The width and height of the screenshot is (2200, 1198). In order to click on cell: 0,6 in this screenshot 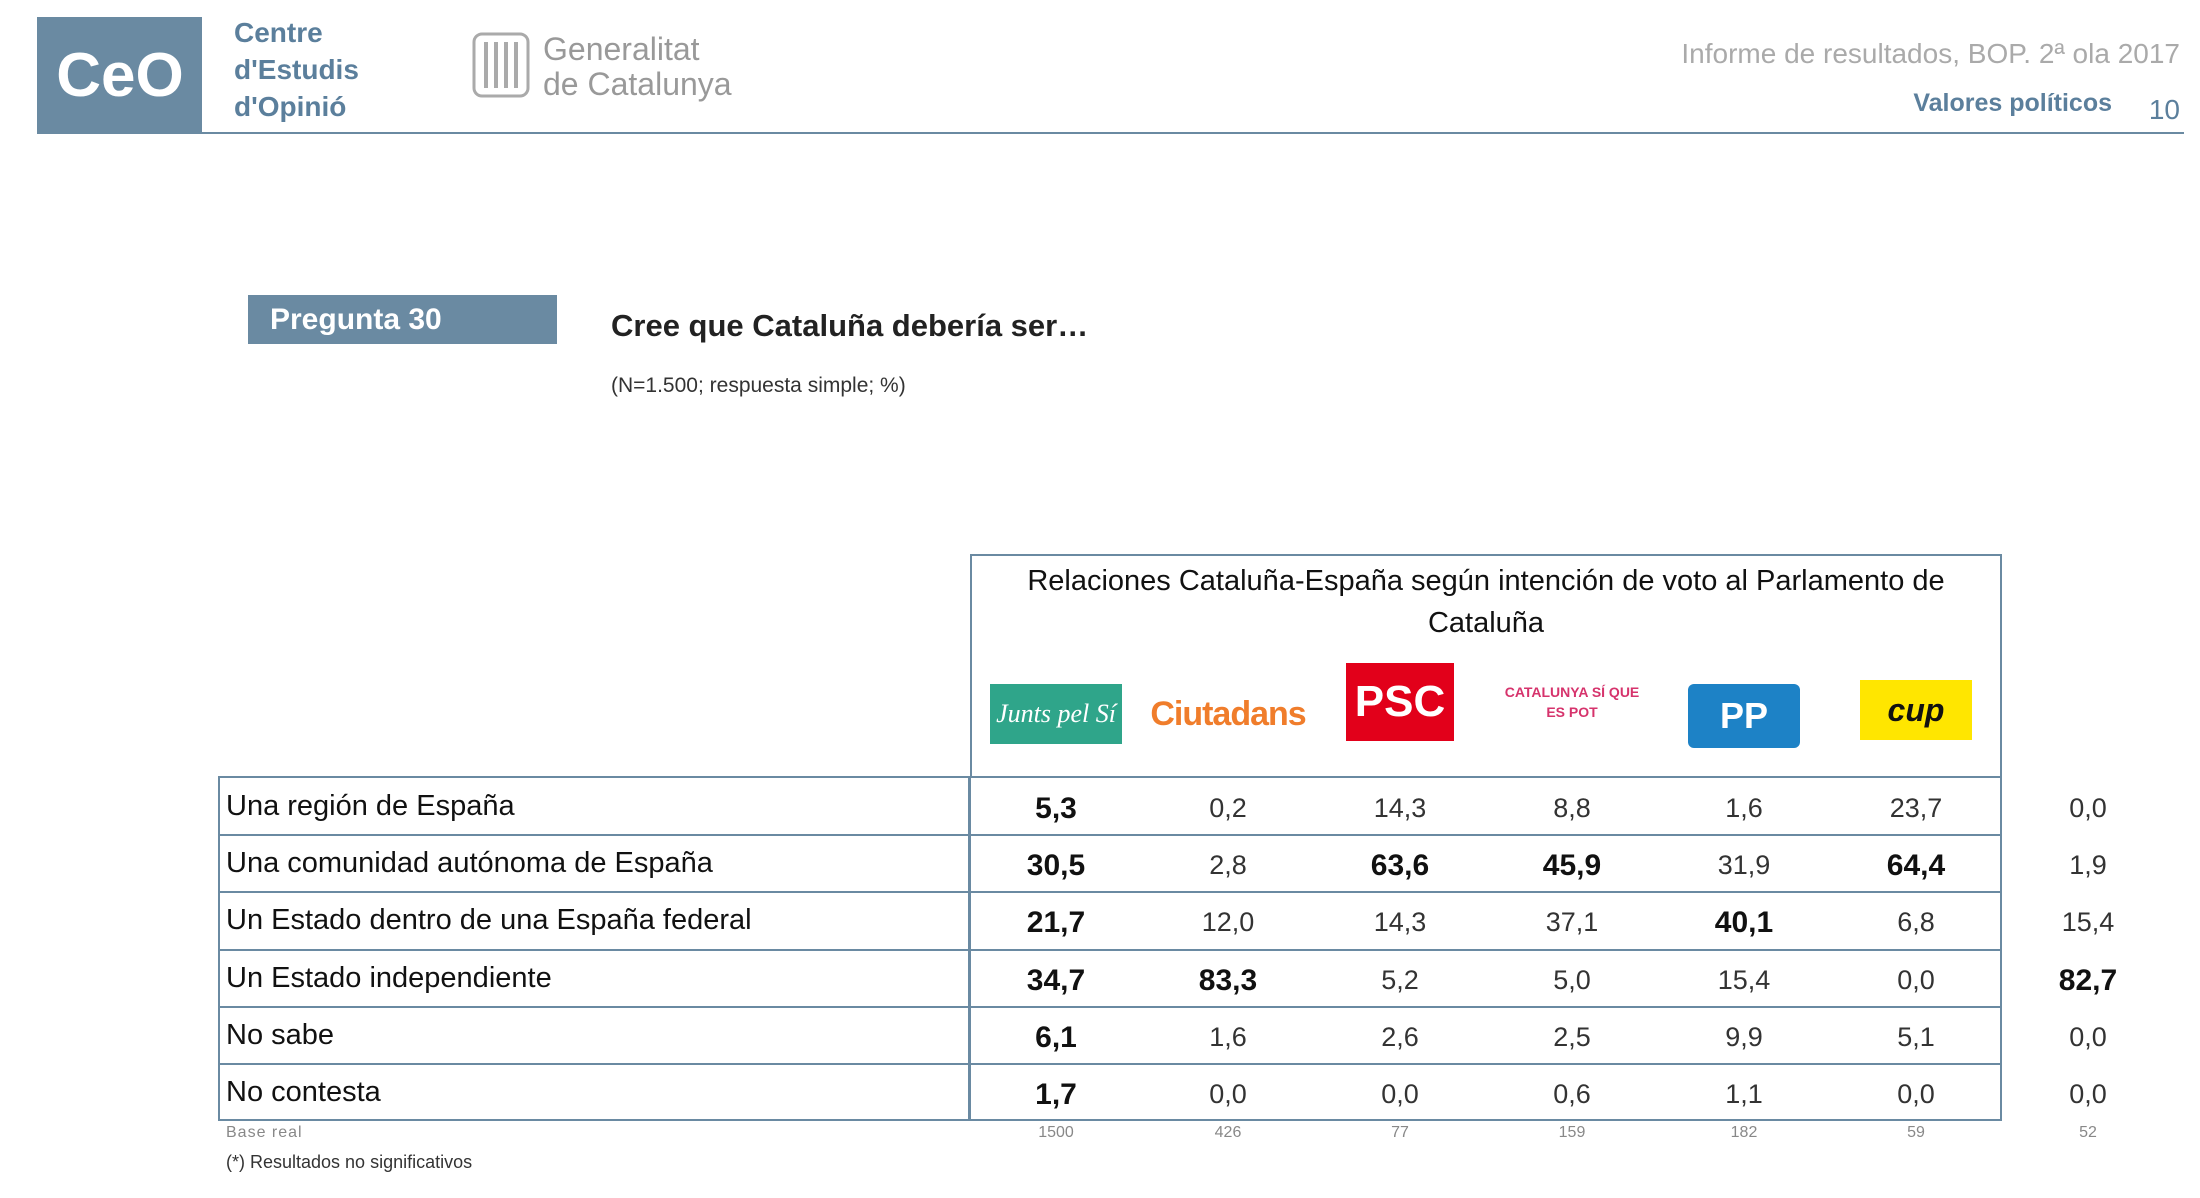, I will do `click(1572, 1094)`.